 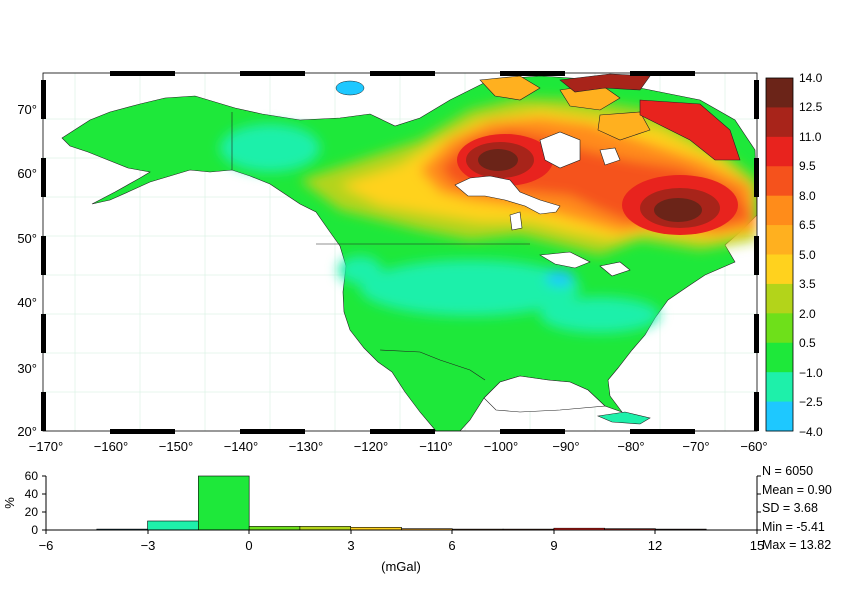 I want to click on low-anomaly-lakes, so click(x=560, y=278).